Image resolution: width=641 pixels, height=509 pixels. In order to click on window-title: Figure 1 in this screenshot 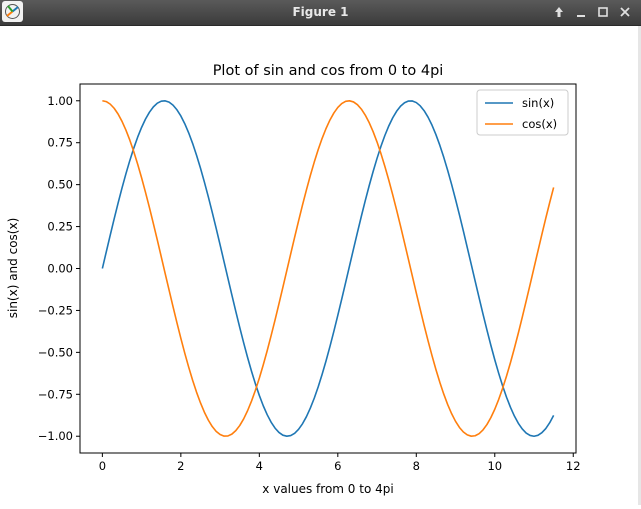, I will do `click(320, 12)`.